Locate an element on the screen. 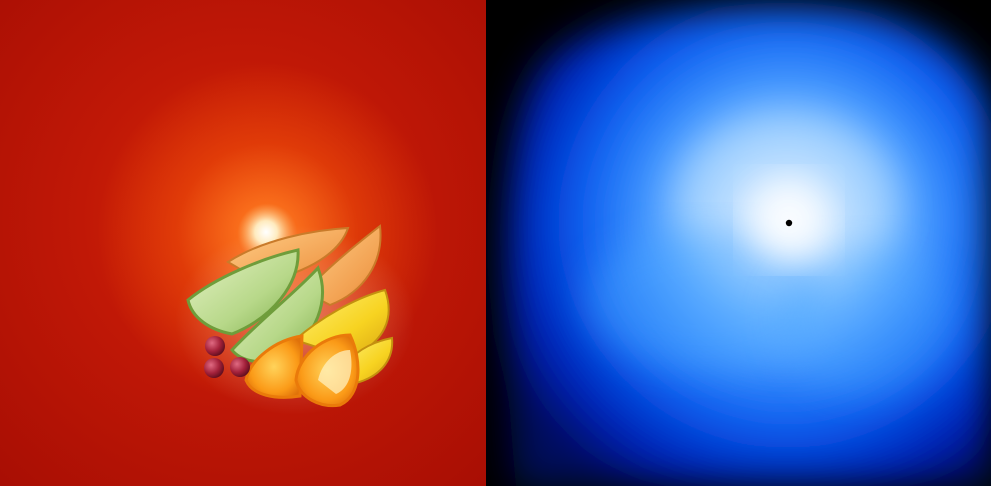 Image resolution: width=991 pixels, height=486 pixels. center-marker is located at coordinates (789, 223).